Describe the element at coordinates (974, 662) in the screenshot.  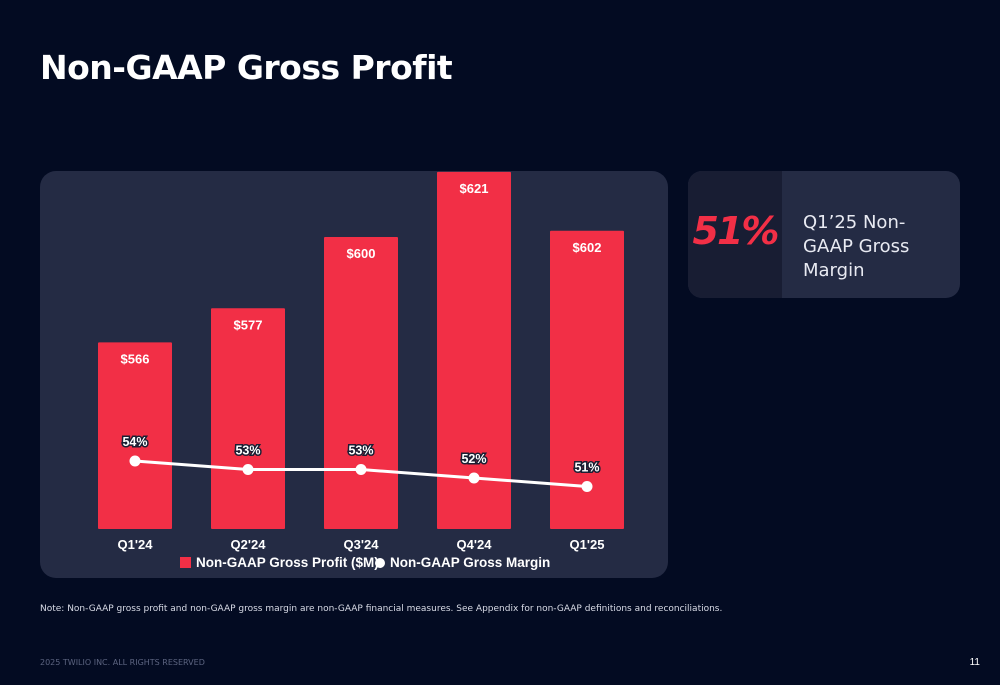
I see `page-number: 11` at that location.